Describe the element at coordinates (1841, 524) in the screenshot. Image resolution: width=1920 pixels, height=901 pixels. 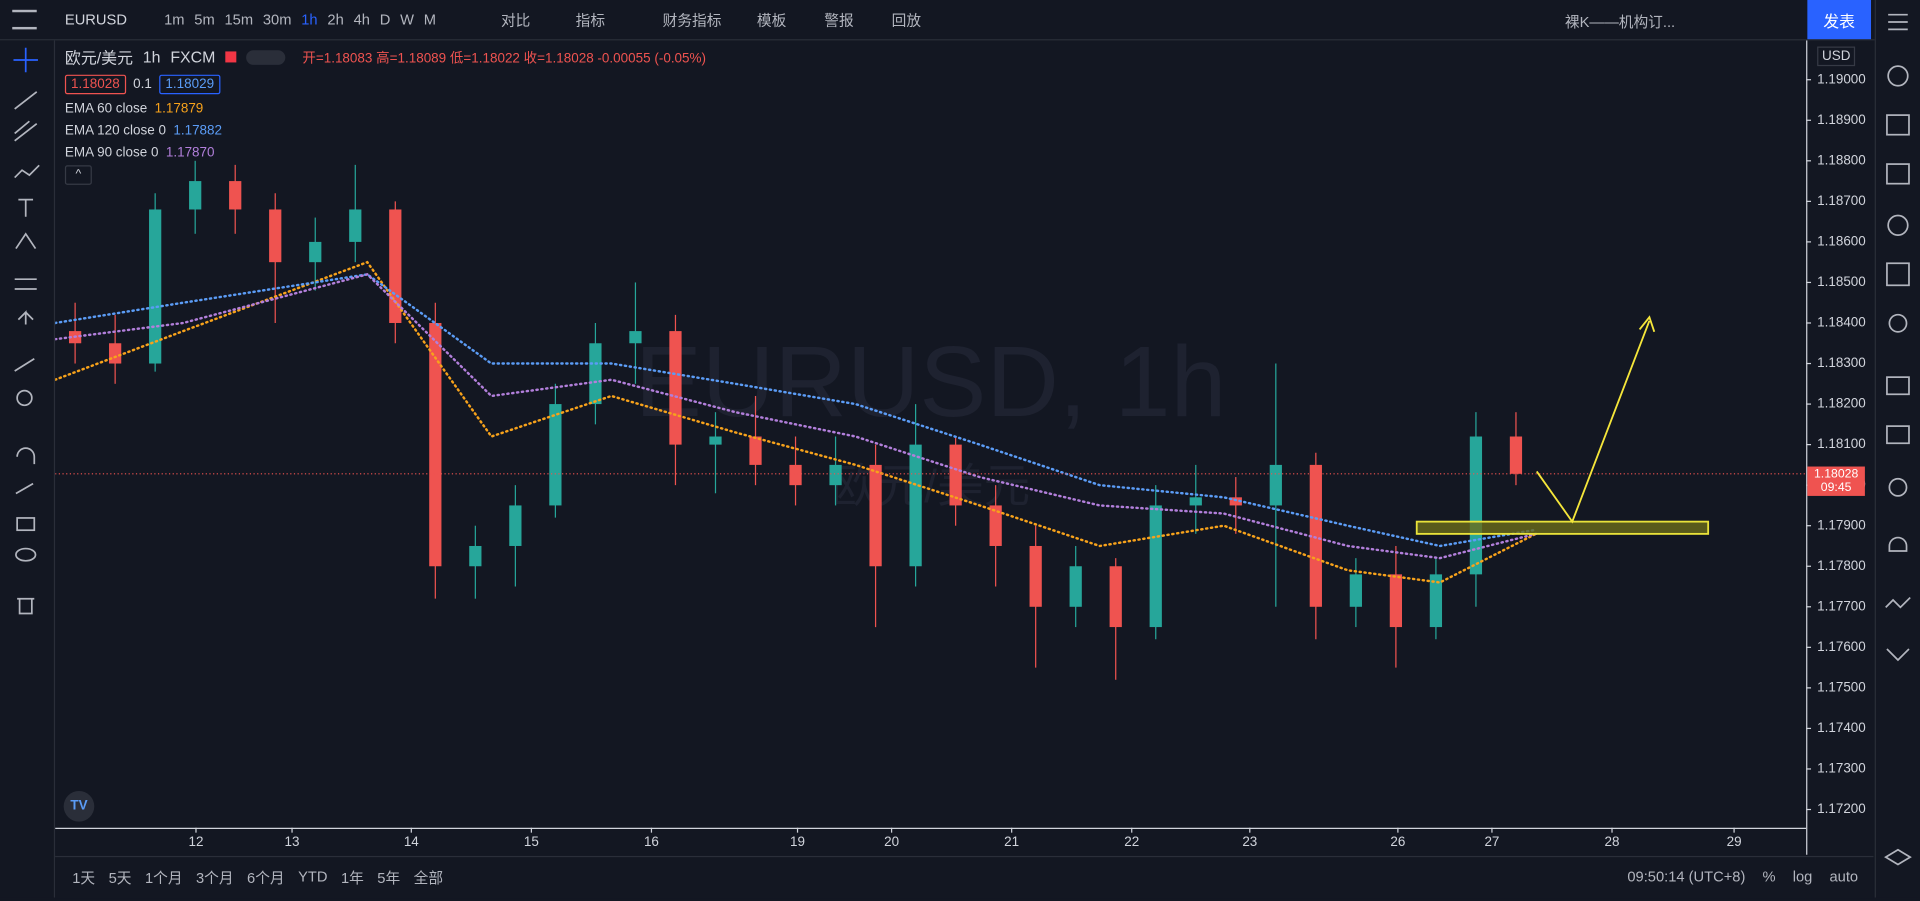
I see `y-tick-label: 1.17900` at that location.